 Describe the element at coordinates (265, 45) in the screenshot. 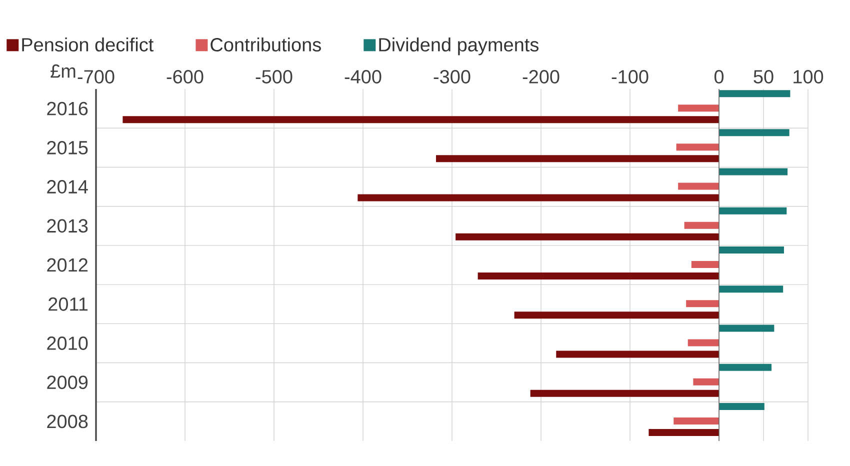

I see `legend-label: Contributions` at that location.